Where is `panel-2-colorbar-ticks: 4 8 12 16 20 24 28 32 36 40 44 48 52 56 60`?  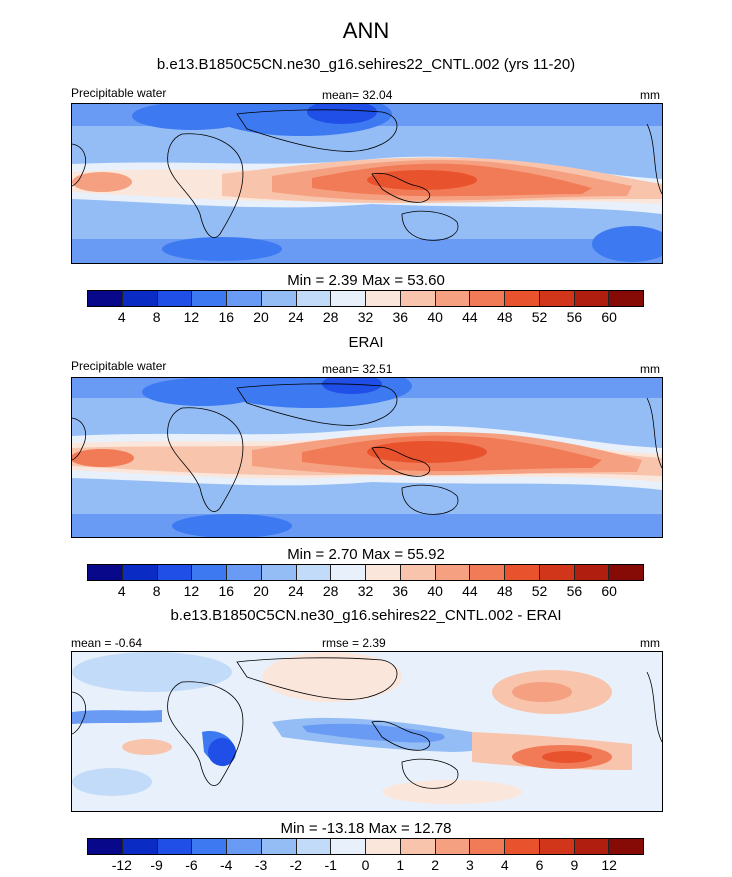
panel-2-colorbar-ticks: 4 8 12 16 20 24 28 32 36 40 44 48 52 56 60 is located at coordinates (365, 592).